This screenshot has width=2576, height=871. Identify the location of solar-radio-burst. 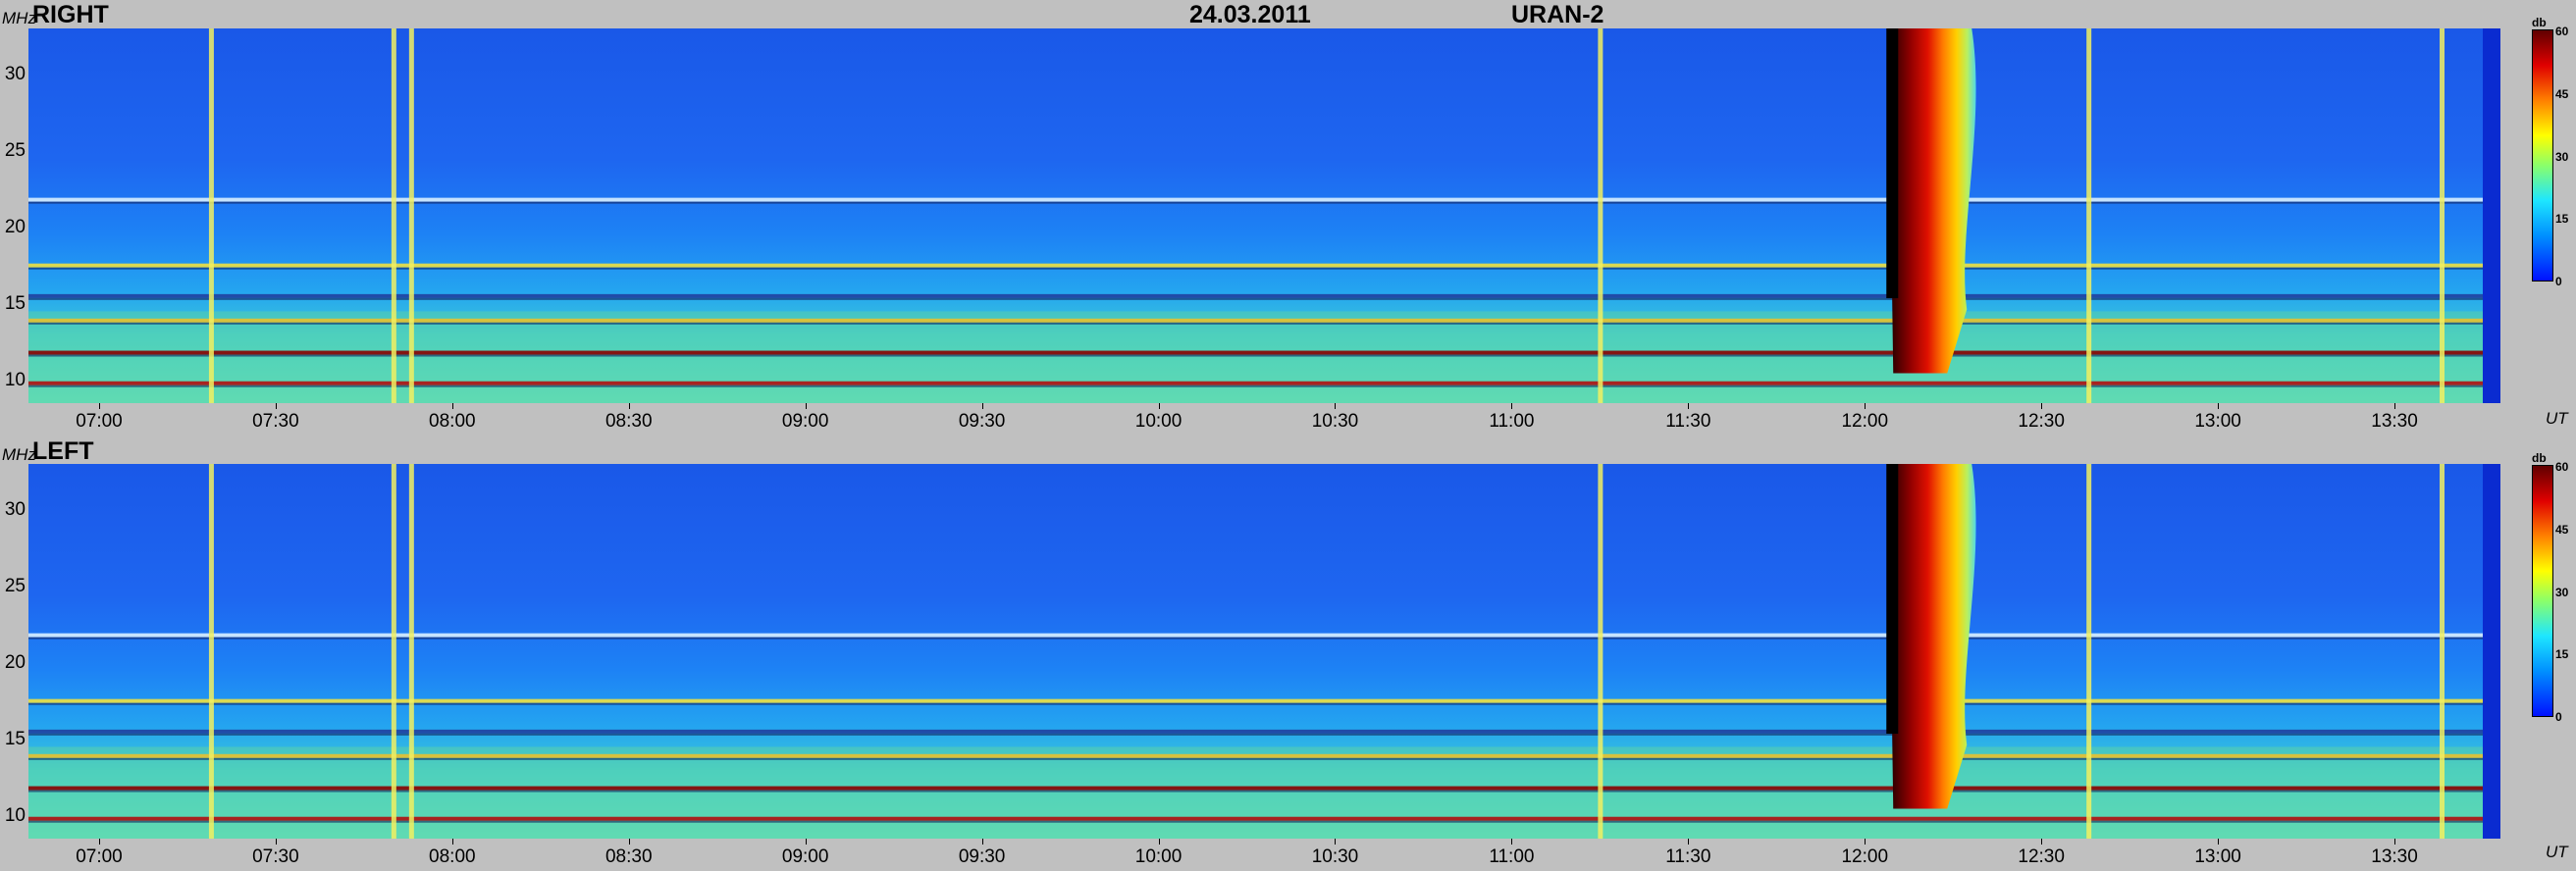
(1932, 201).